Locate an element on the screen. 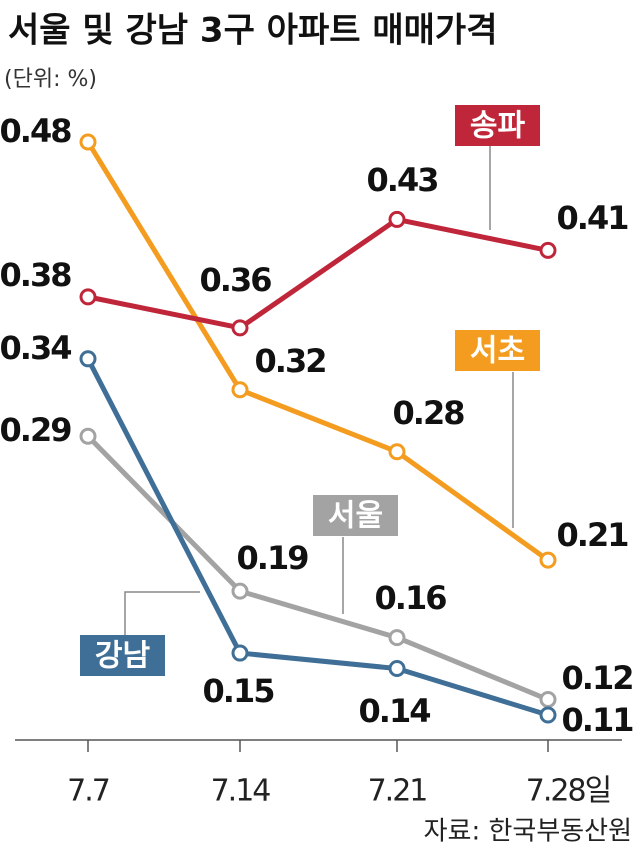 The height and width of the screenshot is (853, 640). x-tick-label: 7.14 is located at coordinates (241, 791).